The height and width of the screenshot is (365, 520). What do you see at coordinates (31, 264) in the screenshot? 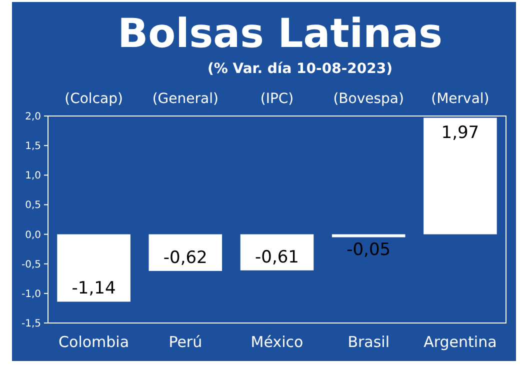
I see `y-tick-label: -0,5` at bounding box center [31, 264].